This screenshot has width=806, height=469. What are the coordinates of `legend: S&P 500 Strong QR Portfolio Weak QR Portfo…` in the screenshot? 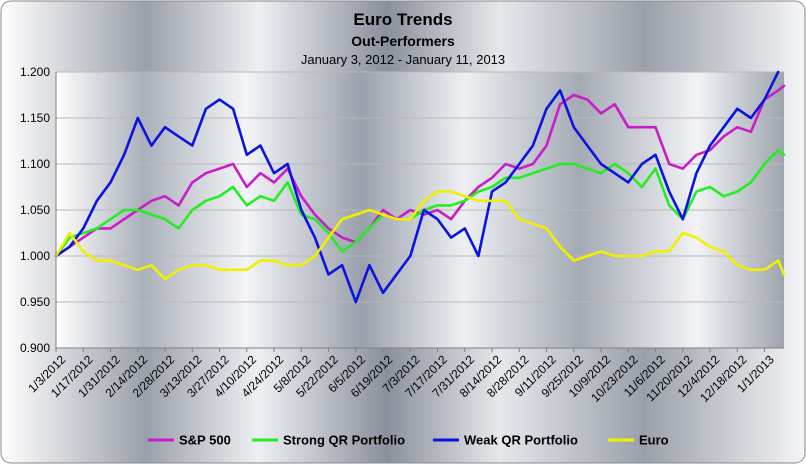 It's located at (408, 440).